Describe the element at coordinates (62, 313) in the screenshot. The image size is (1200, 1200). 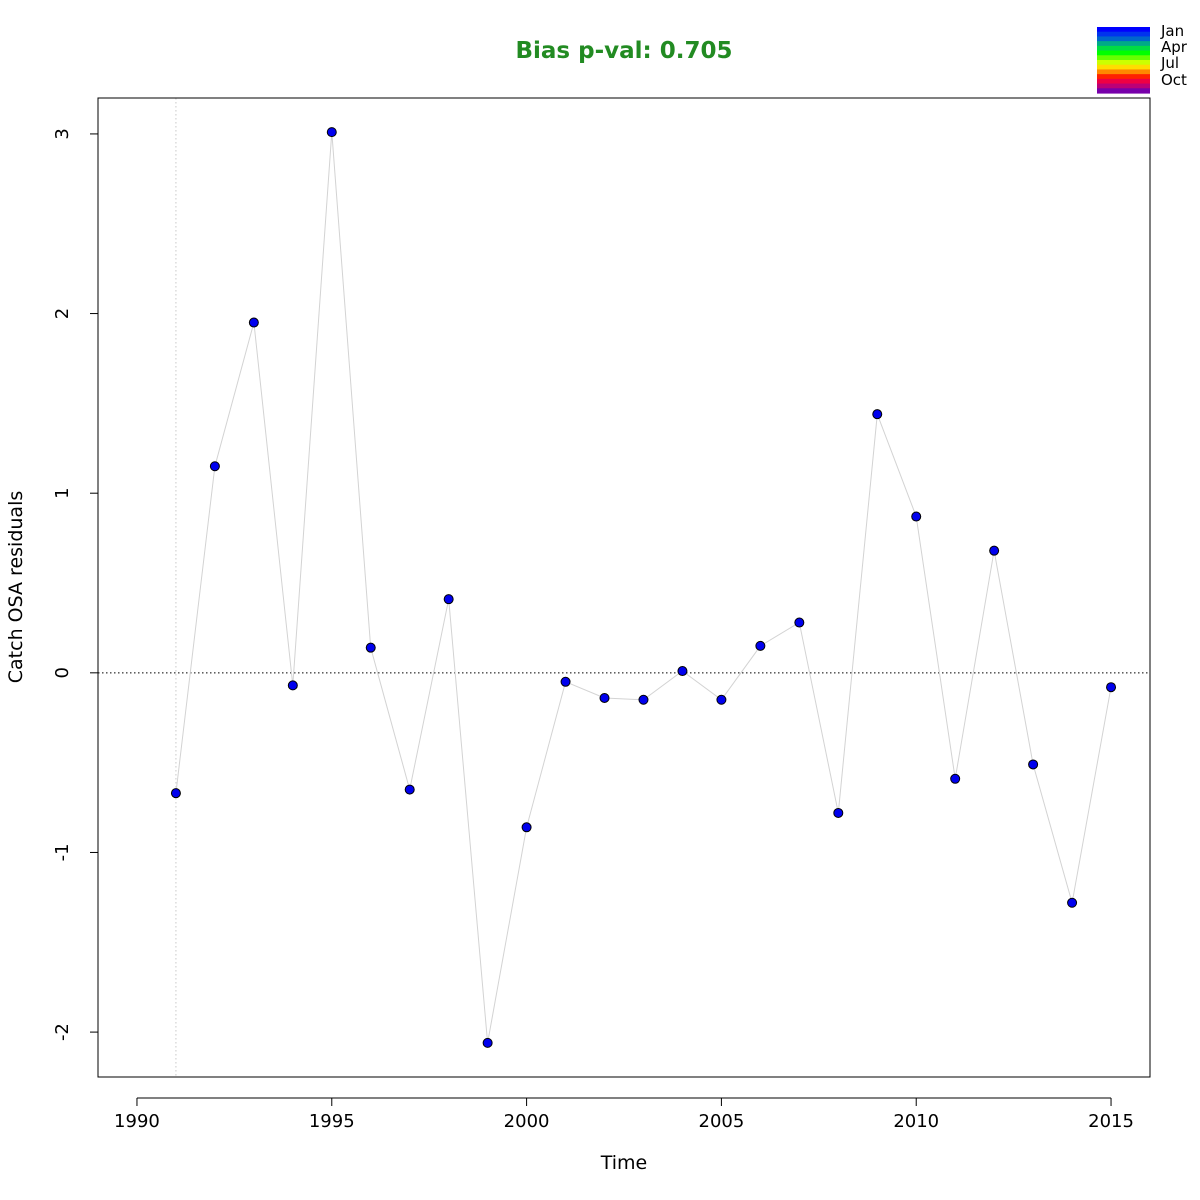
I see `y-tick-label: 2` at that location.